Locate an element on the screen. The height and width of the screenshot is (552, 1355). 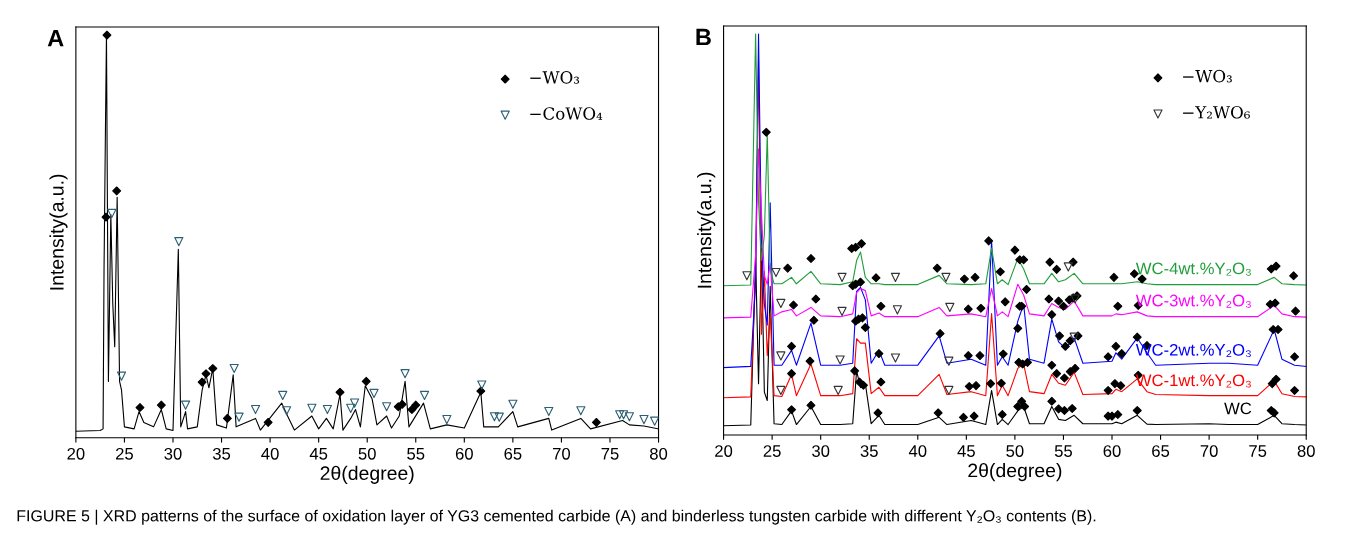
series-label: WC is located at coordinates (1238, 408).